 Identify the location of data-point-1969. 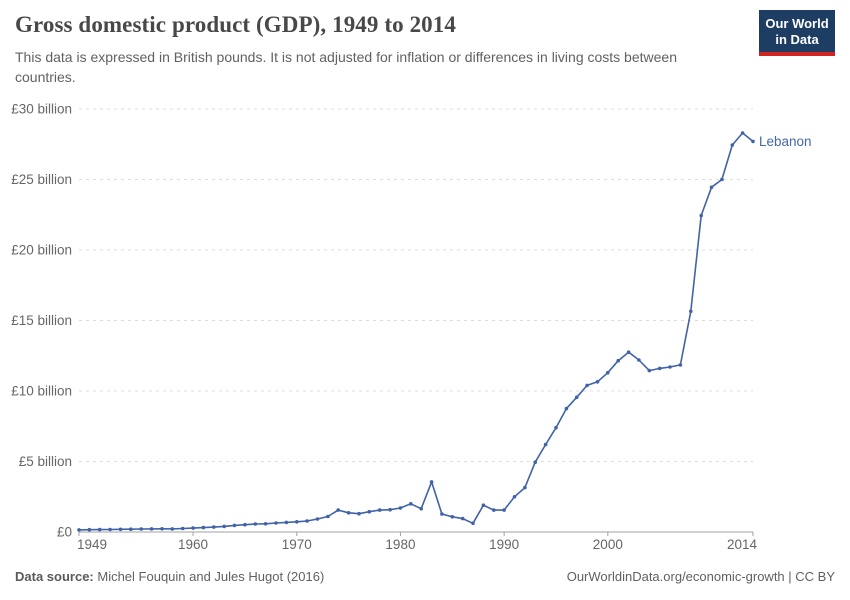
(286, 522).